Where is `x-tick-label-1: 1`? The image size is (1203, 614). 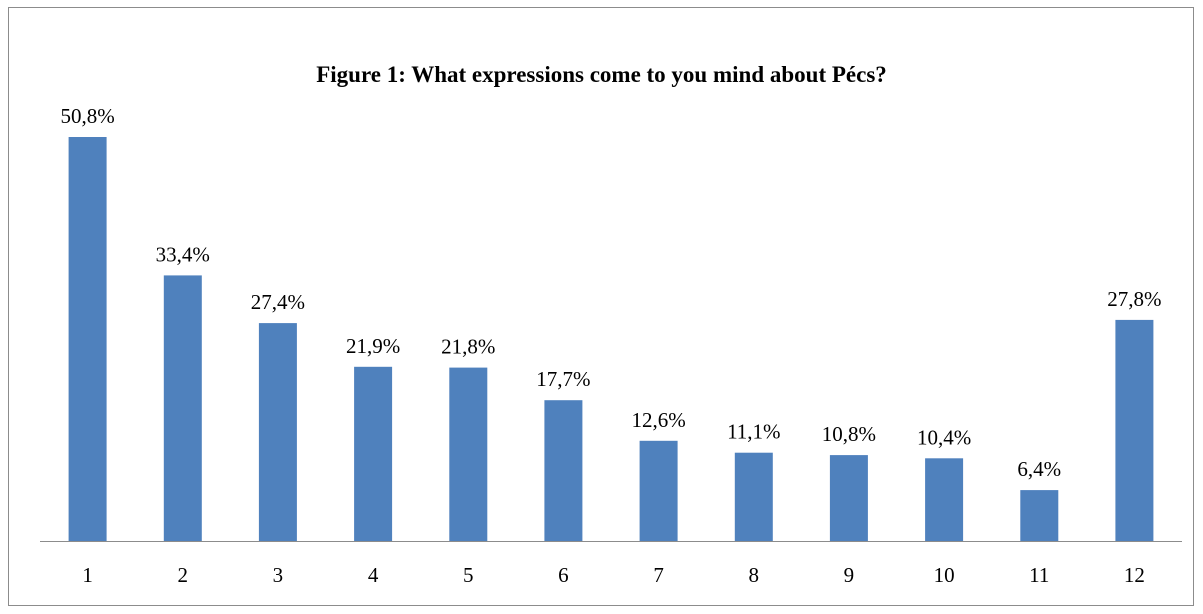 x-tick-label-1: 1 is located at coordinates (87, 575).